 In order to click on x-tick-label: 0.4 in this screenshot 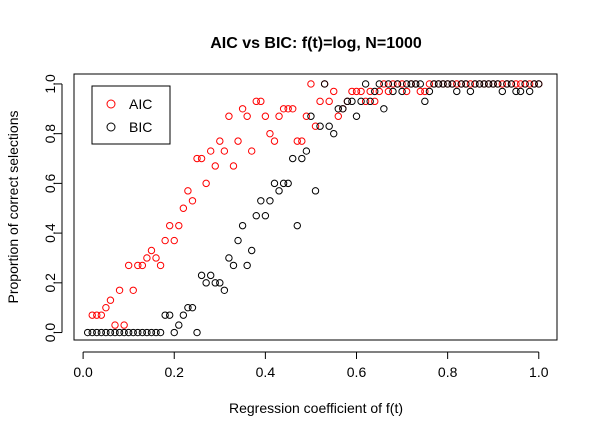, I will do `click(266, 372)`.